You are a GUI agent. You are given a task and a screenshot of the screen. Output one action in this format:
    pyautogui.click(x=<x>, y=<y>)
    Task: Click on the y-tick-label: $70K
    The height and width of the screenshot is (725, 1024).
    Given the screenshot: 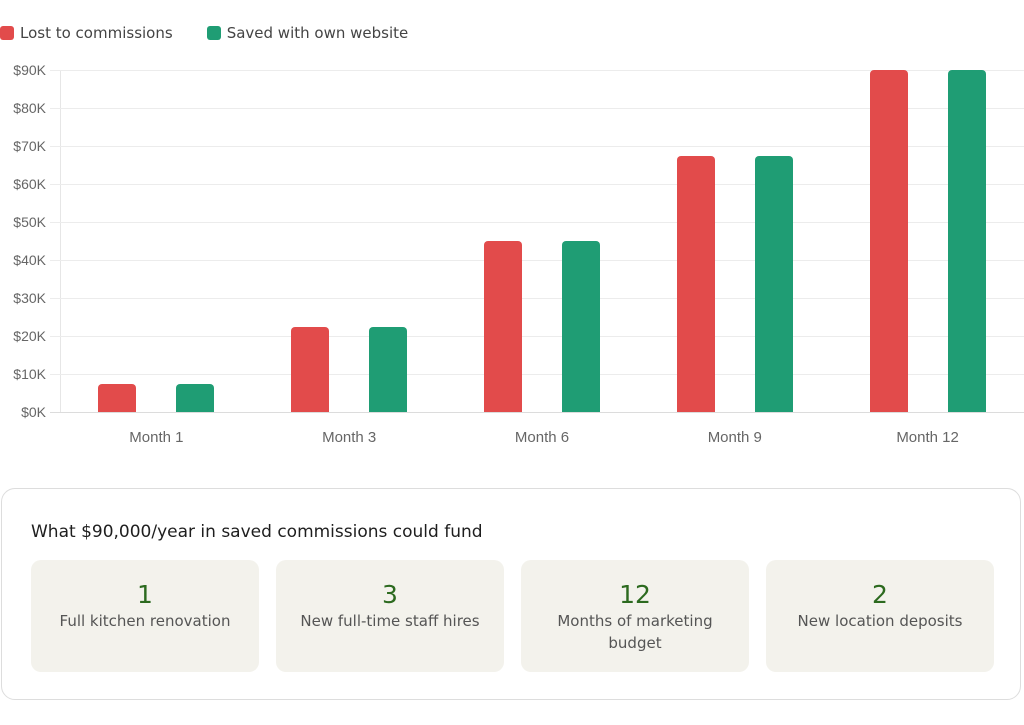 What is the action you would take?
    pyautogui.click(x=29, y=146)
    